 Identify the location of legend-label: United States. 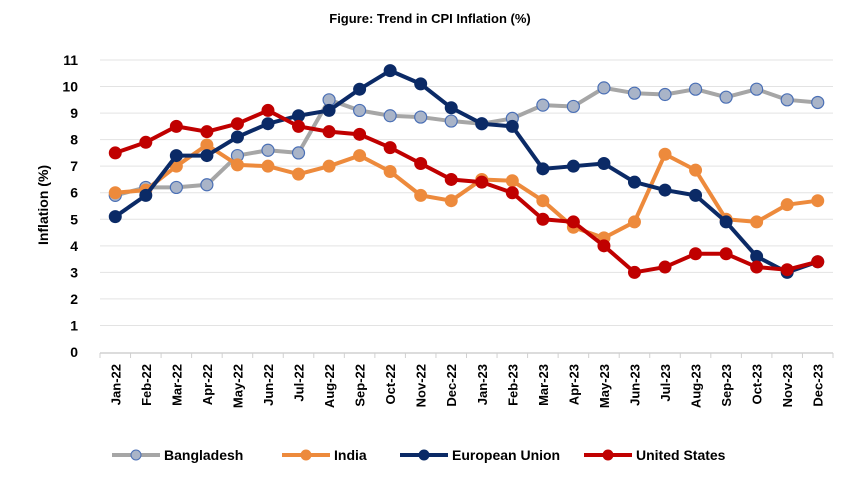
(681, 455).